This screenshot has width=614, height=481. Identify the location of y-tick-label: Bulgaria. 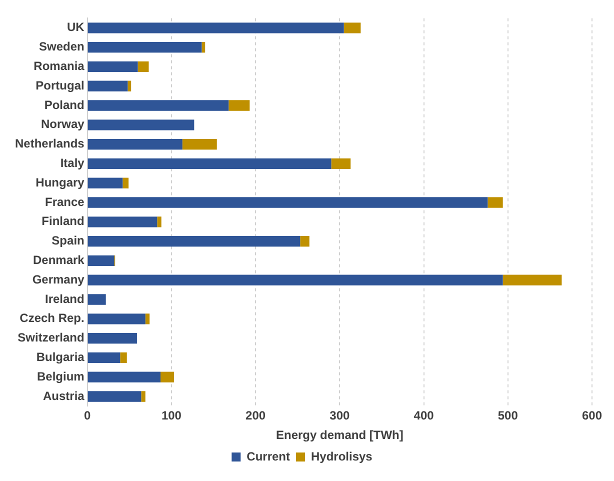
(60, 357).